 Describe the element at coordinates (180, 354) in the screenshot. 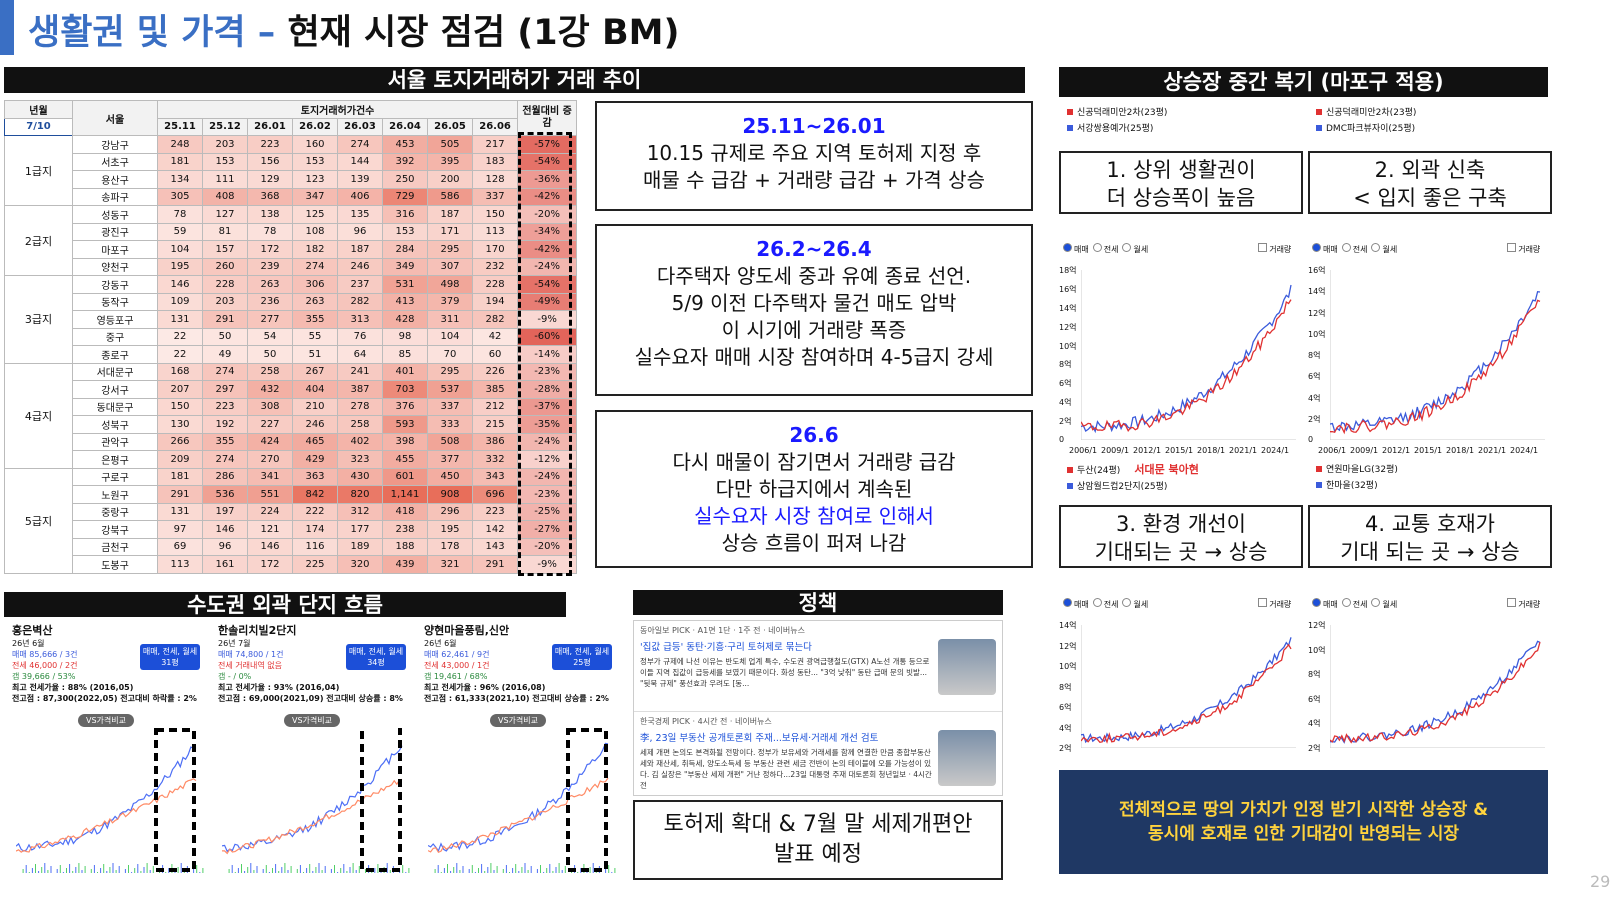

I see `value-cell: 22` at that location.